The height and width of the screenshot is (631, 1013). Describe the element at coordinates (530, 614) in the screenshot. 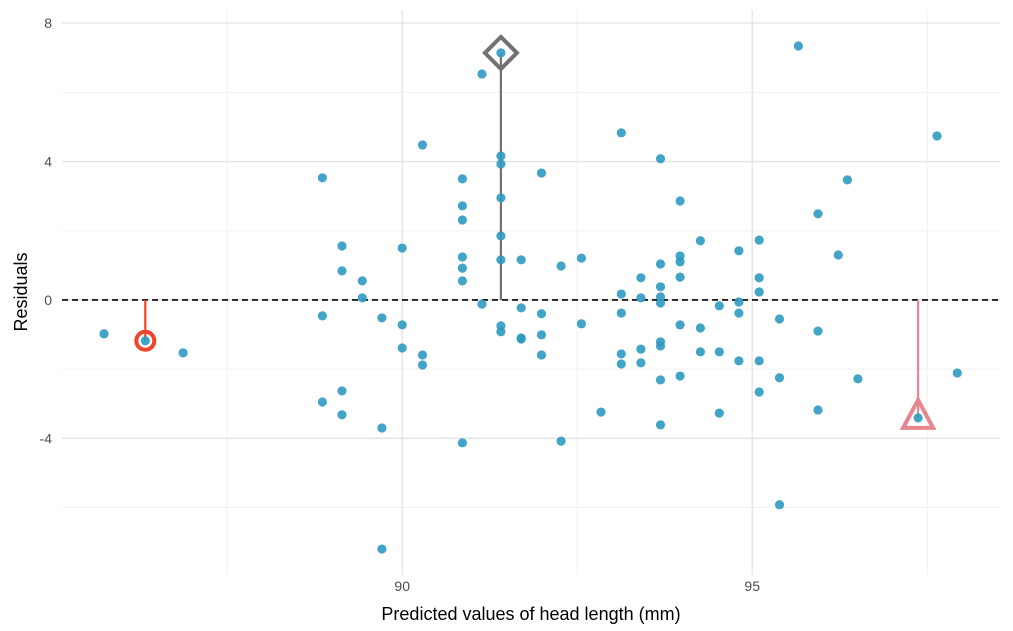

I see `x-axis-title: Predicted values of head length (mm)` at that location.